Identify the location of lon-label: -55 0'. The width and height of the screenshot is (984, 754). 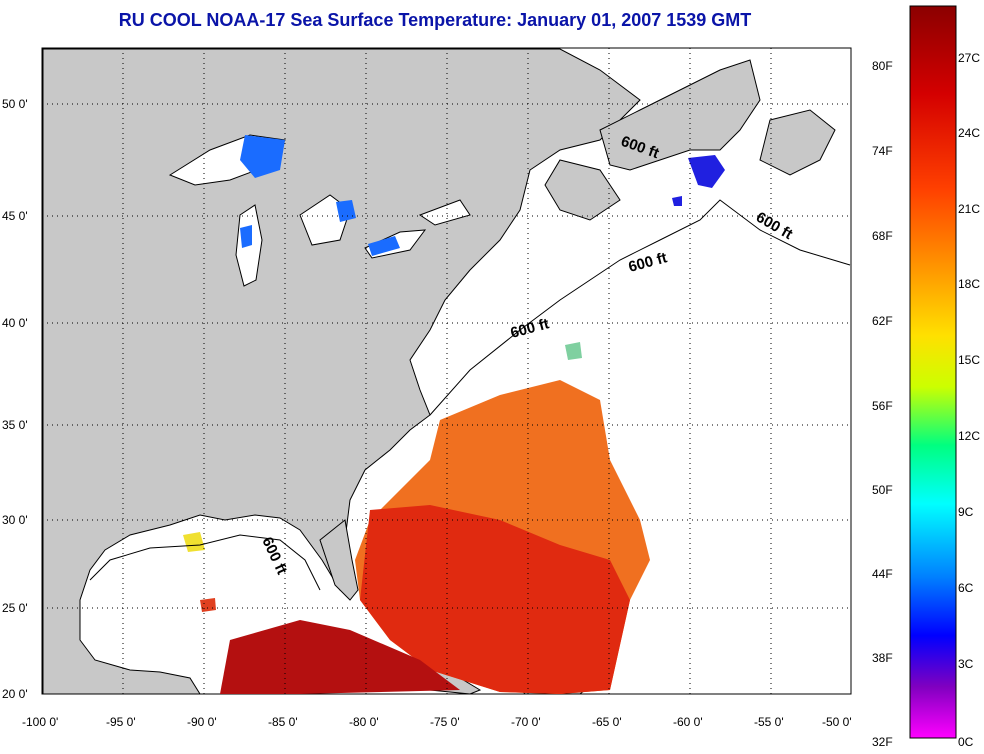
(769, 722).